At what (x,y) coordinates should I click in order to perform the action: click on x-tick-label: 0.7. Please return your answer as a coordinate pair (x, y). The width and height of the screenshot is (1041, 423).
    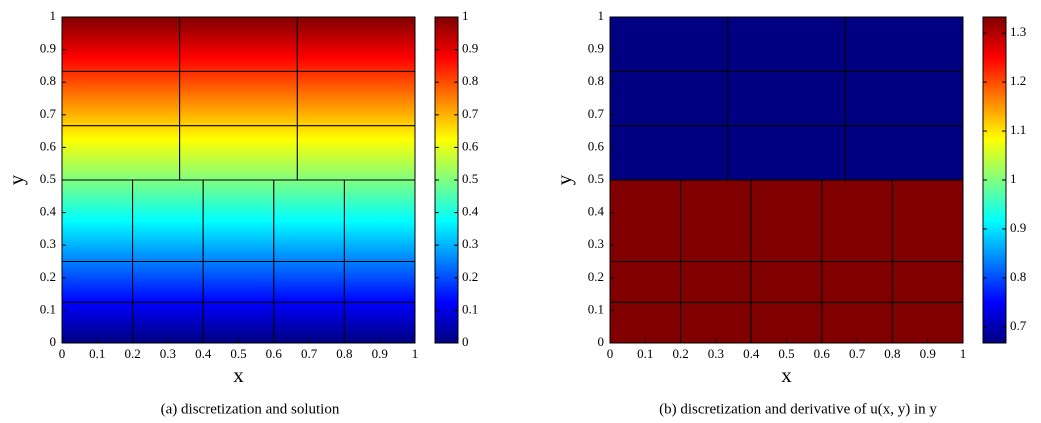
    Looking at the image, I should click on (309, 353).